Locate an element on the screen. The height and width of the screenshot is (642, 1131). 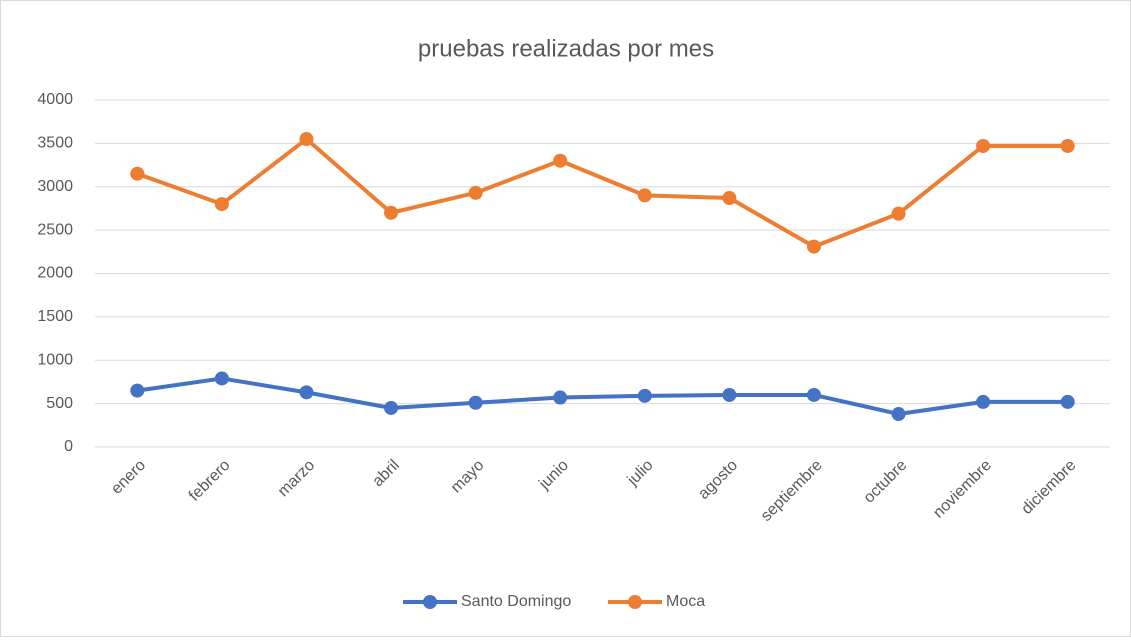
y-tick-label: 3500 is located at coordinates (55, 143).